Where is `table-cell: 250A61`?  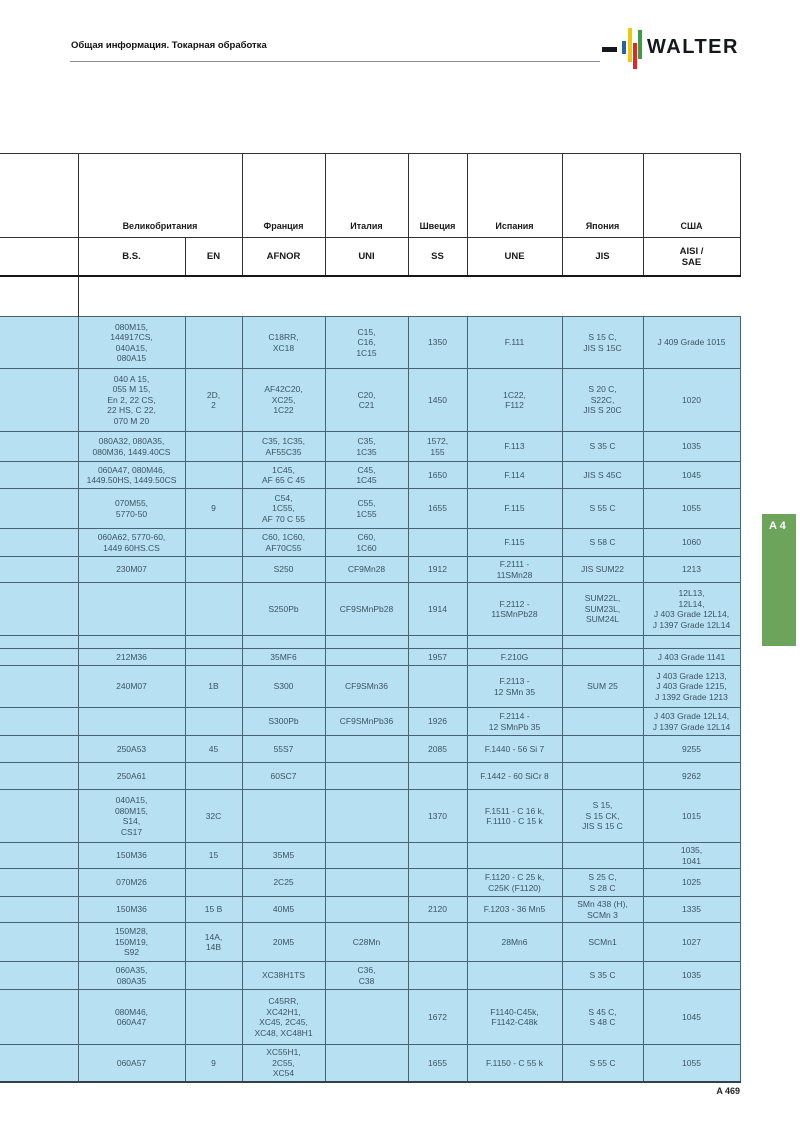 table-cell: 250A61 is located at coordinates (131, 776).